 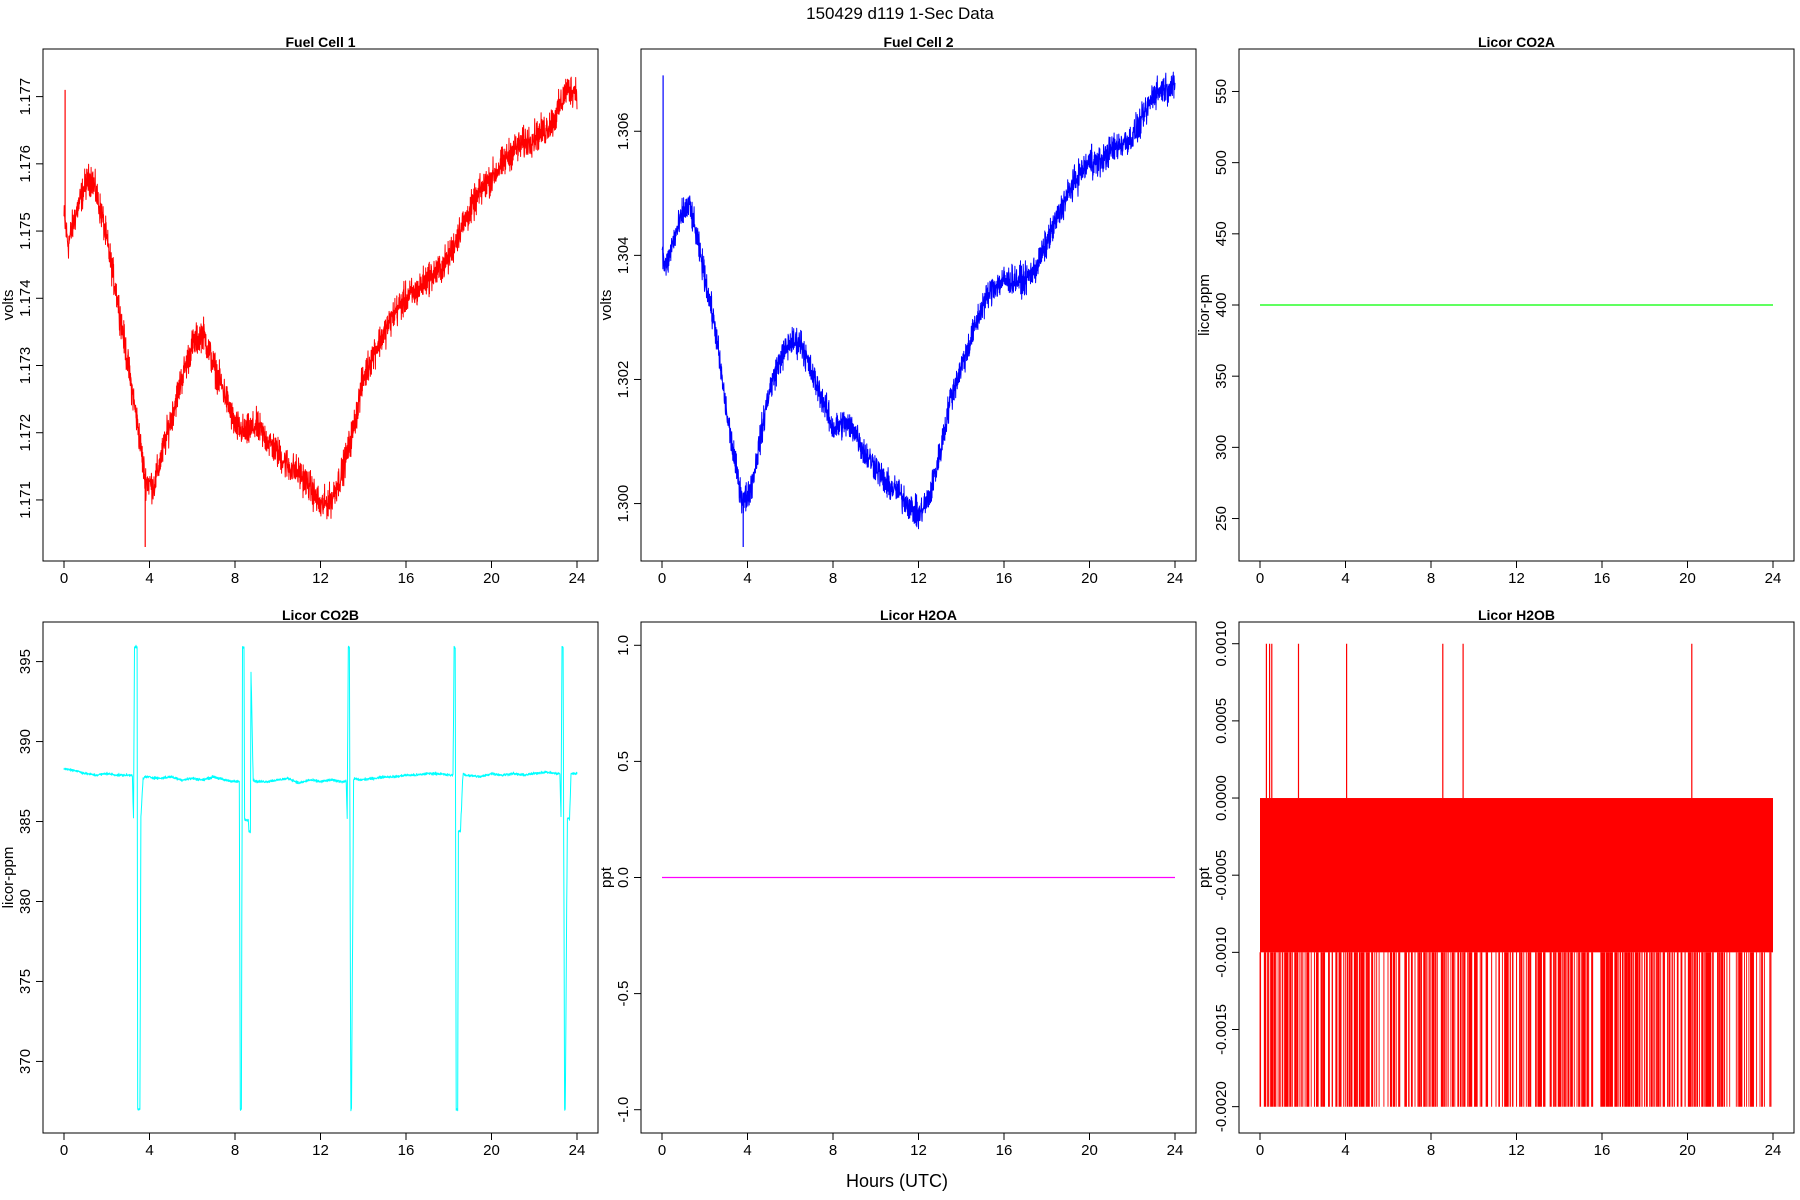 I want to click on y-tick-label: 450, so click(x=1221, y=233).